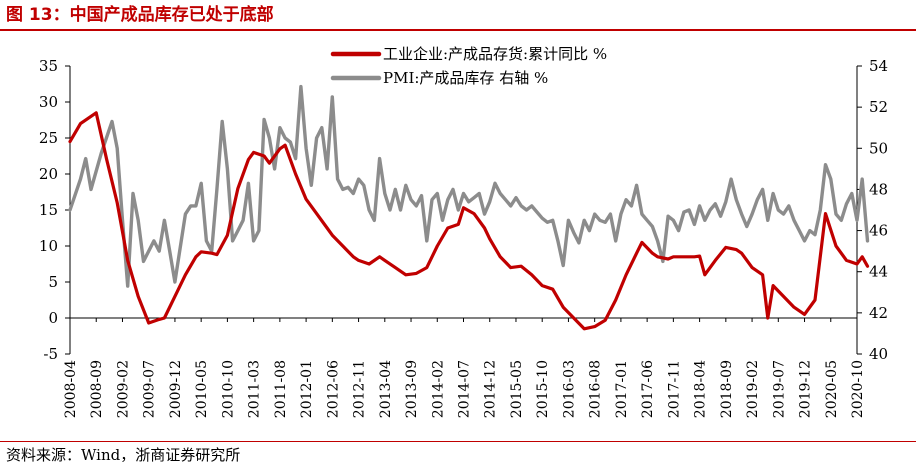 This screenshot has width=916, height=470. What do you see at coordinates (878, 107) in the screenshot?
I see `right-y-tick-label: 52` at bounding box center [878, 107].